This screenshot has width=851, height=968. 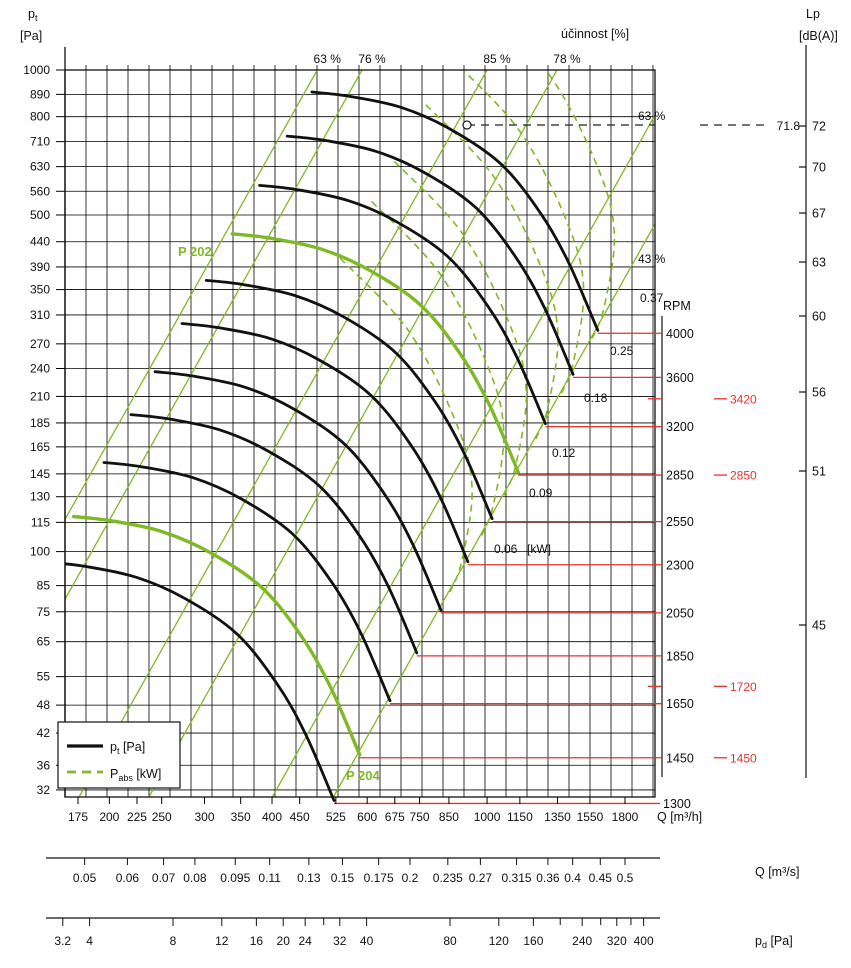 I want to click on pt-tick-label: 32, so click(x=44, y=790).